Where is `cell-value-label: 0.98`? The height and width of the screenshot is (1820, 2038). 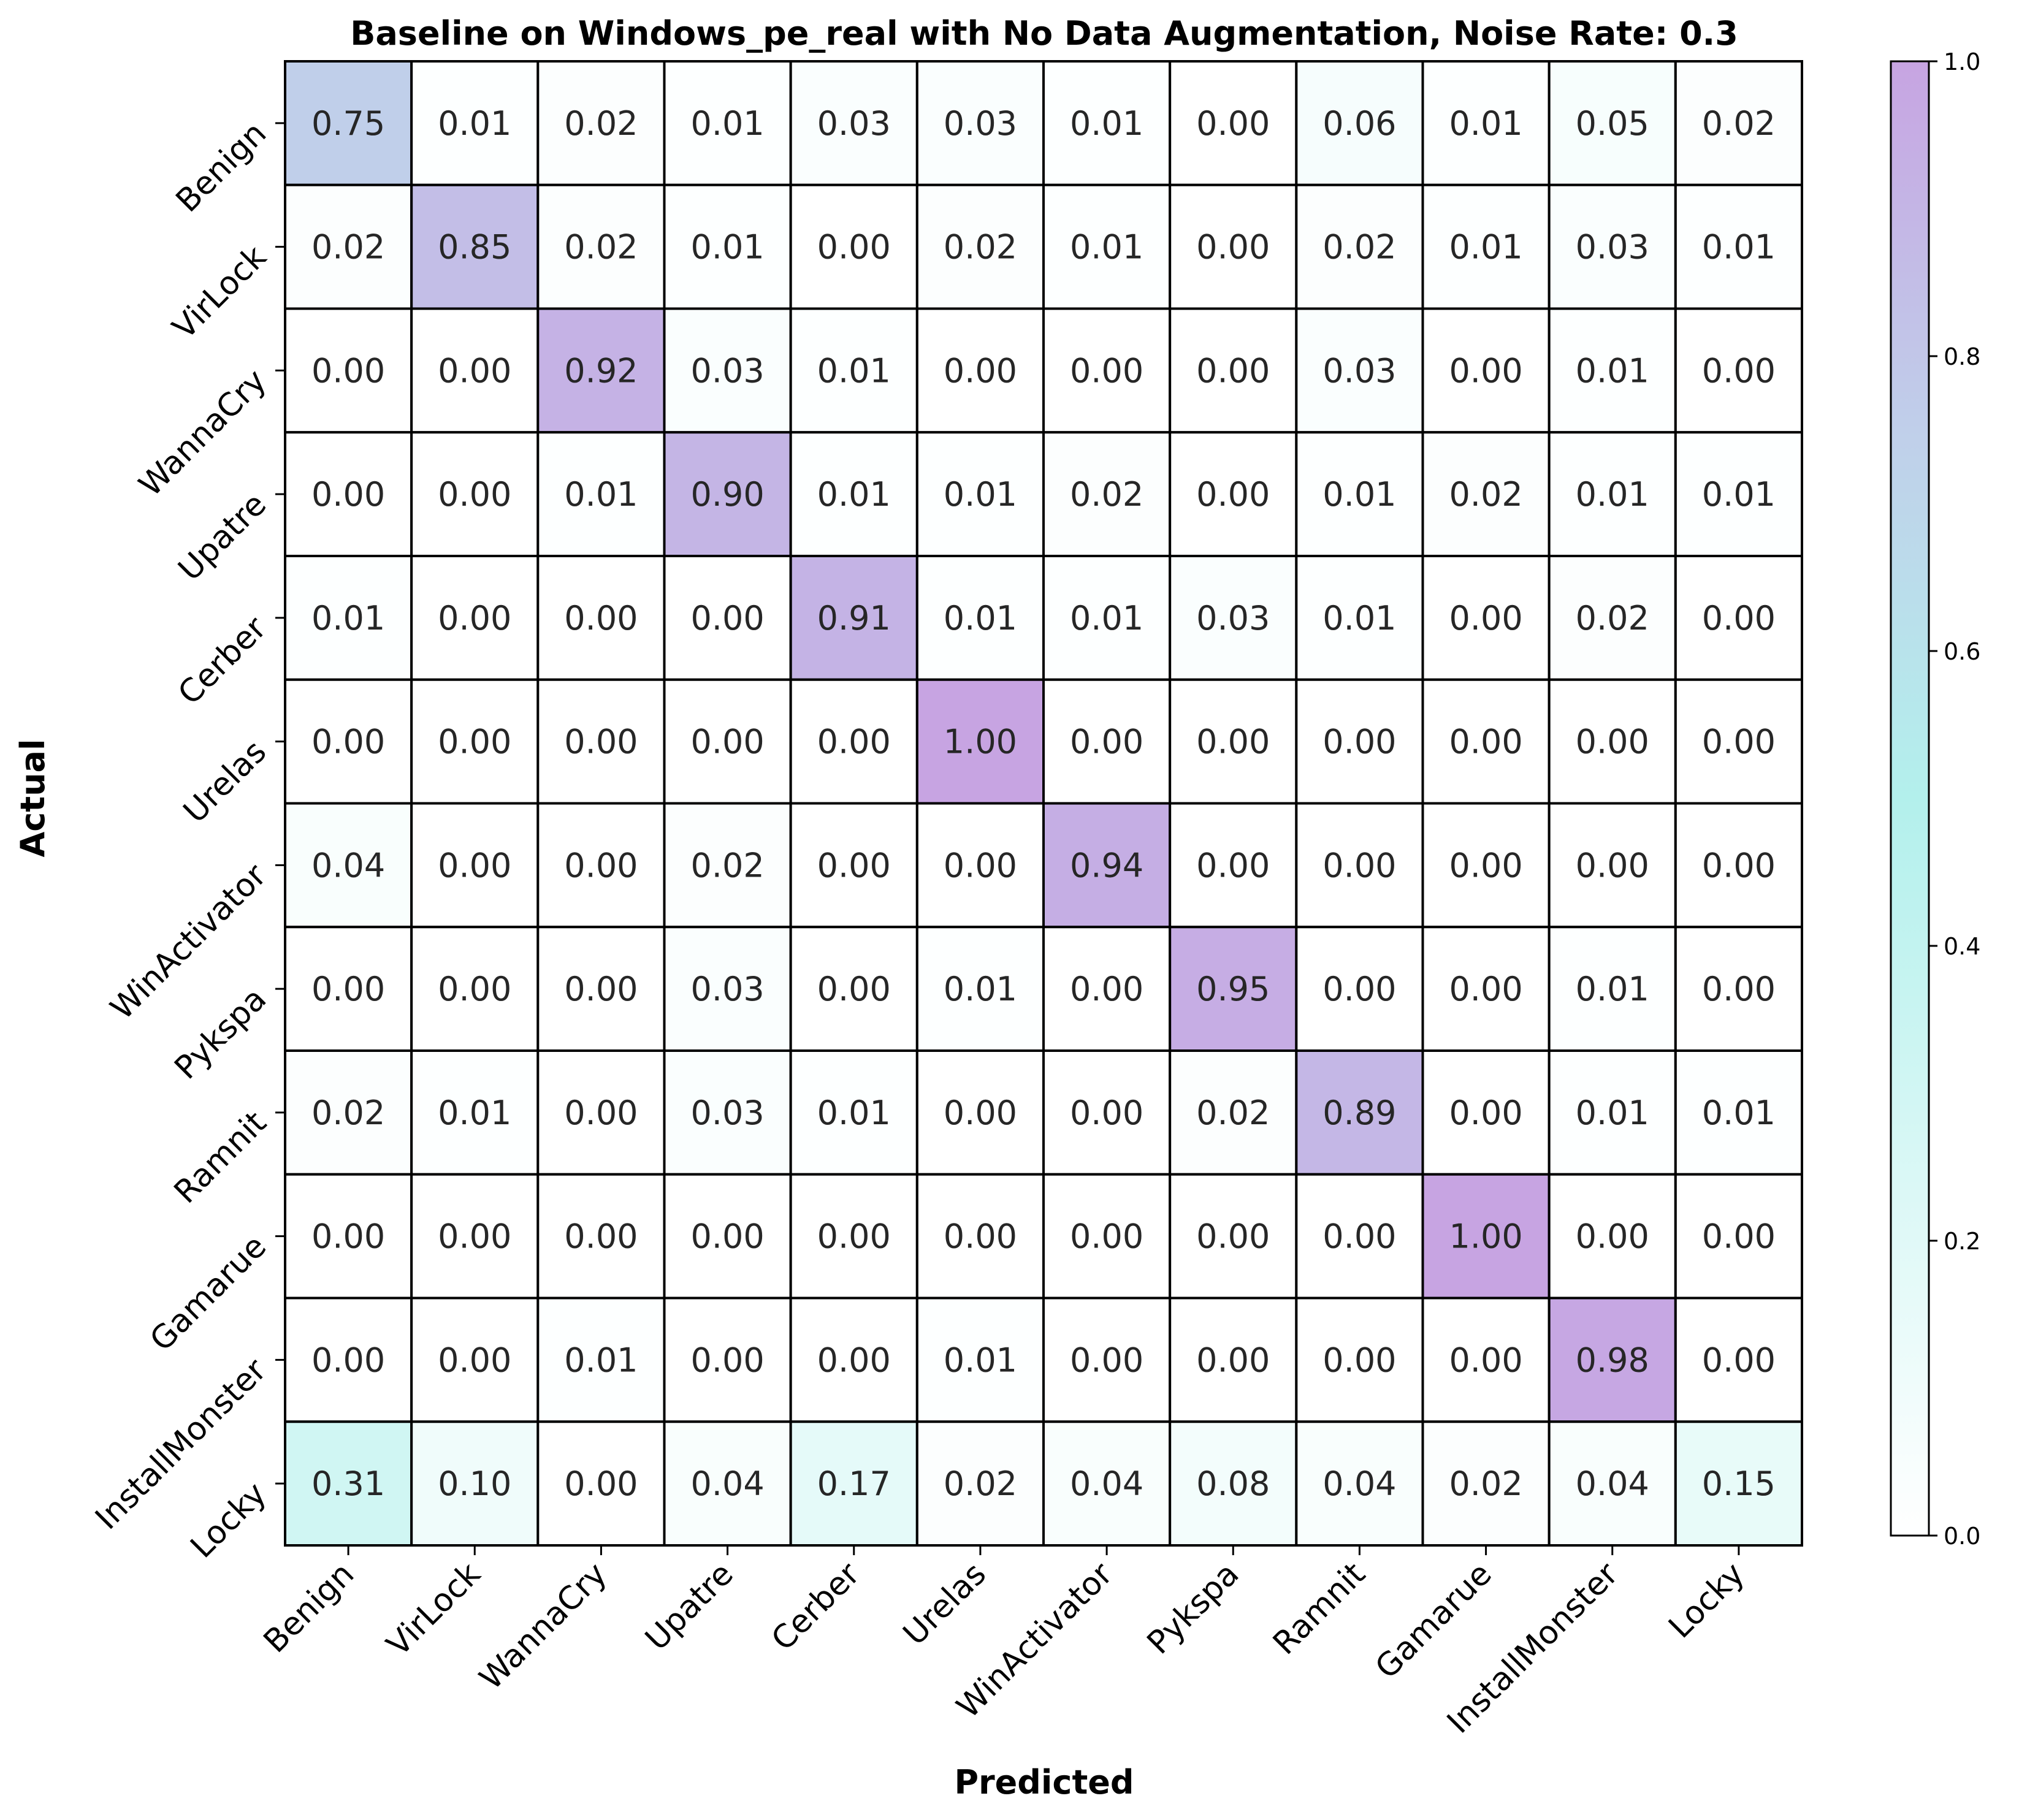
cell-value-label: 0.98 is located at coordinates (1612, 1360).